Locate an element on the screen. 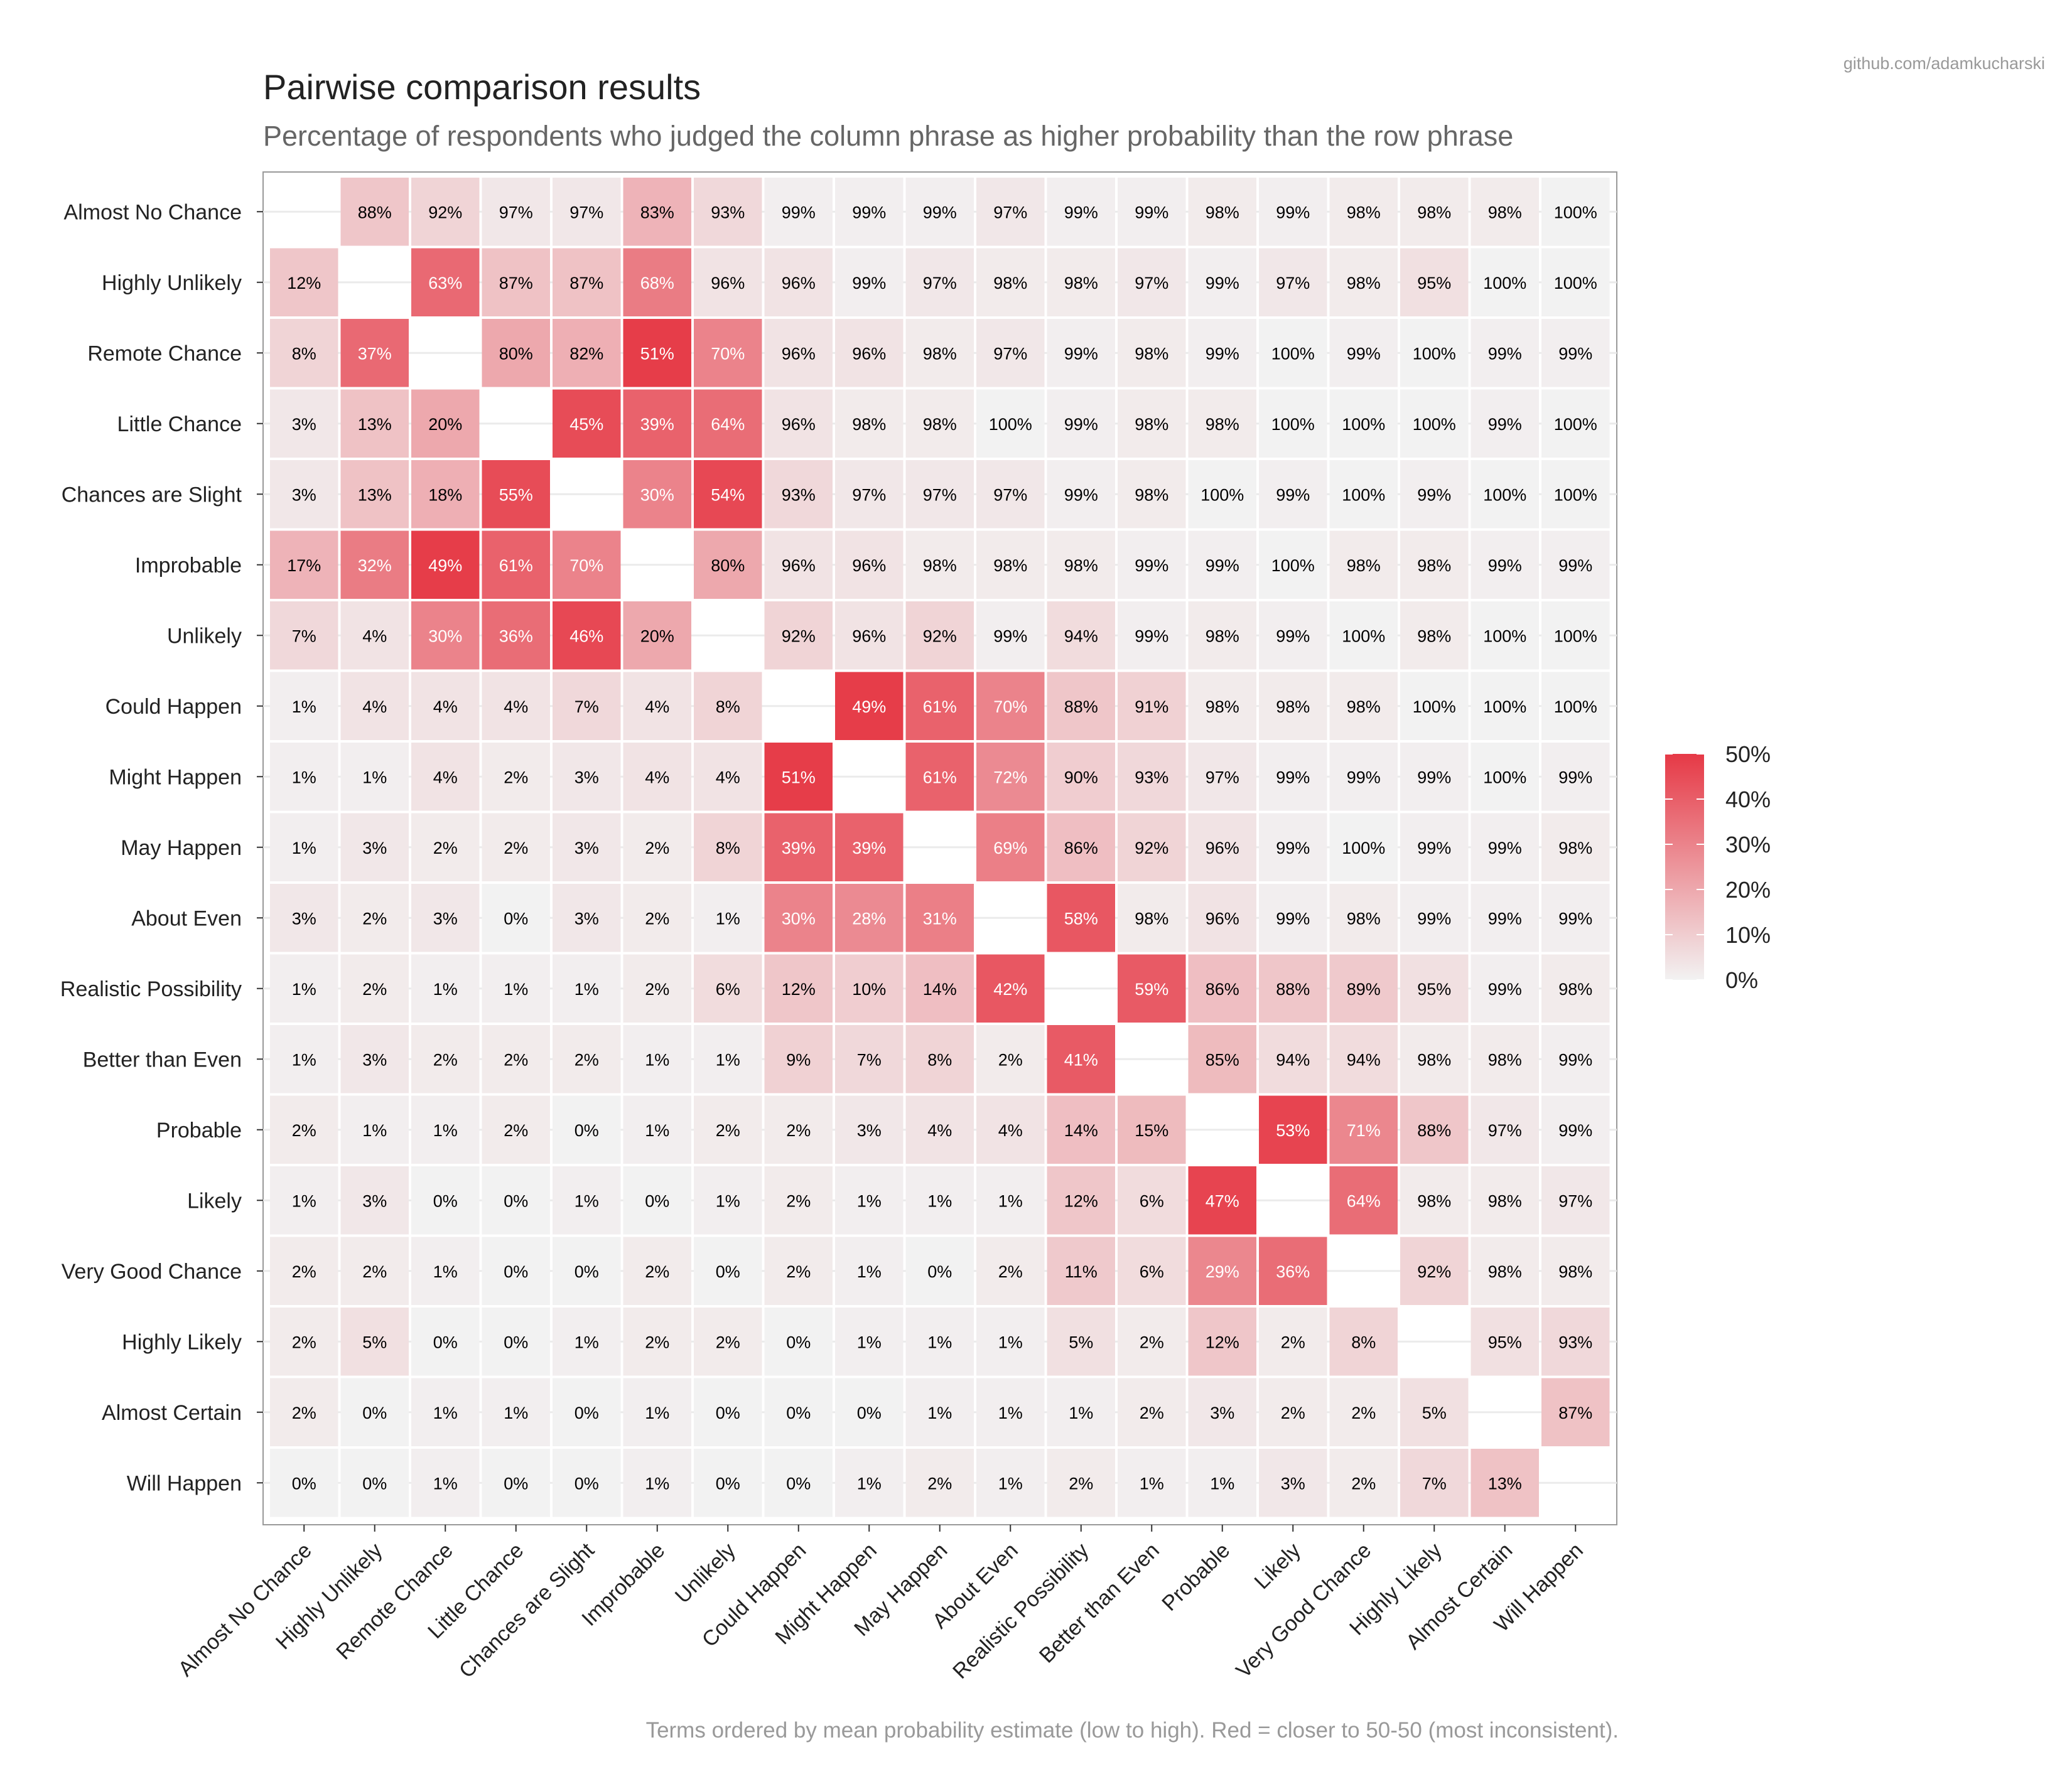 The image size is (2072, 1789). cell-value-label: 30% is located at coordinates (657, 494).